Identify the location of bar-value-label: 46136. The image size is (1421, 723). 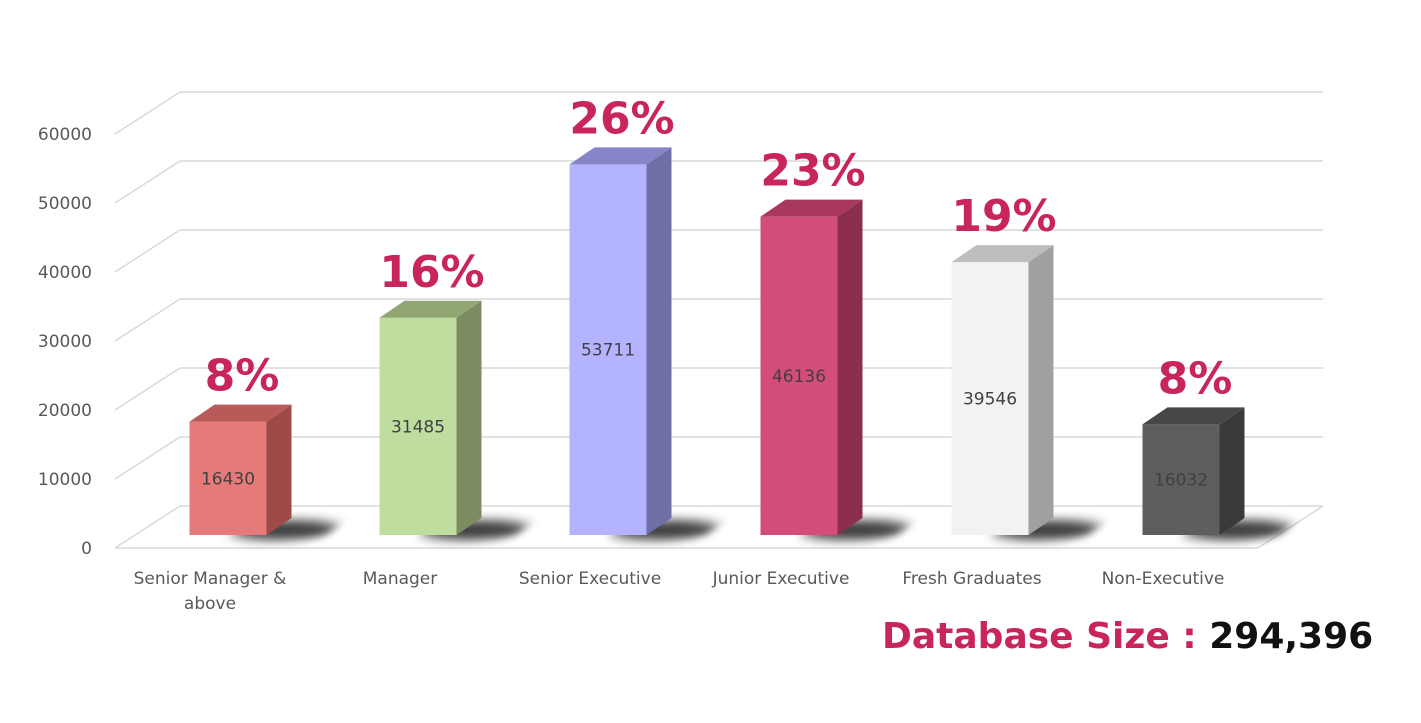
(799, 377).